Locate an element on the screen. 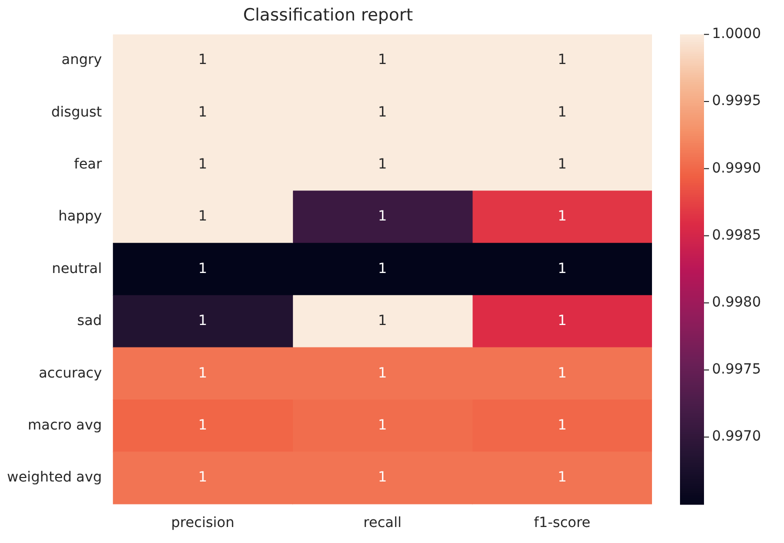 The image size is (784, 543). color-bar-label: 0.9980 is located at coordinates (736, 302).